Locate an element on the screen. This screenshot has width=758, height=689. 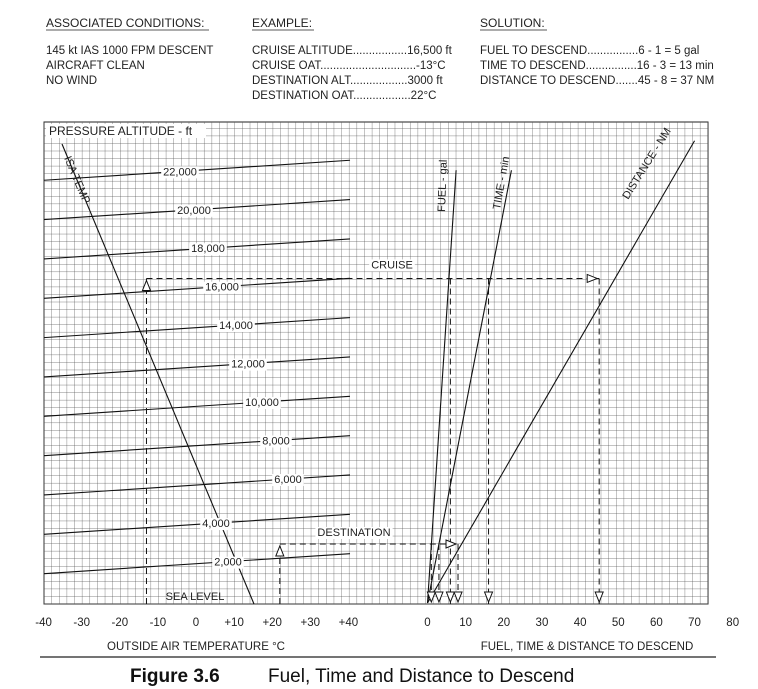
example-line-4: DESTINATION OAT..................22°C is located at coordinates (344, 96).